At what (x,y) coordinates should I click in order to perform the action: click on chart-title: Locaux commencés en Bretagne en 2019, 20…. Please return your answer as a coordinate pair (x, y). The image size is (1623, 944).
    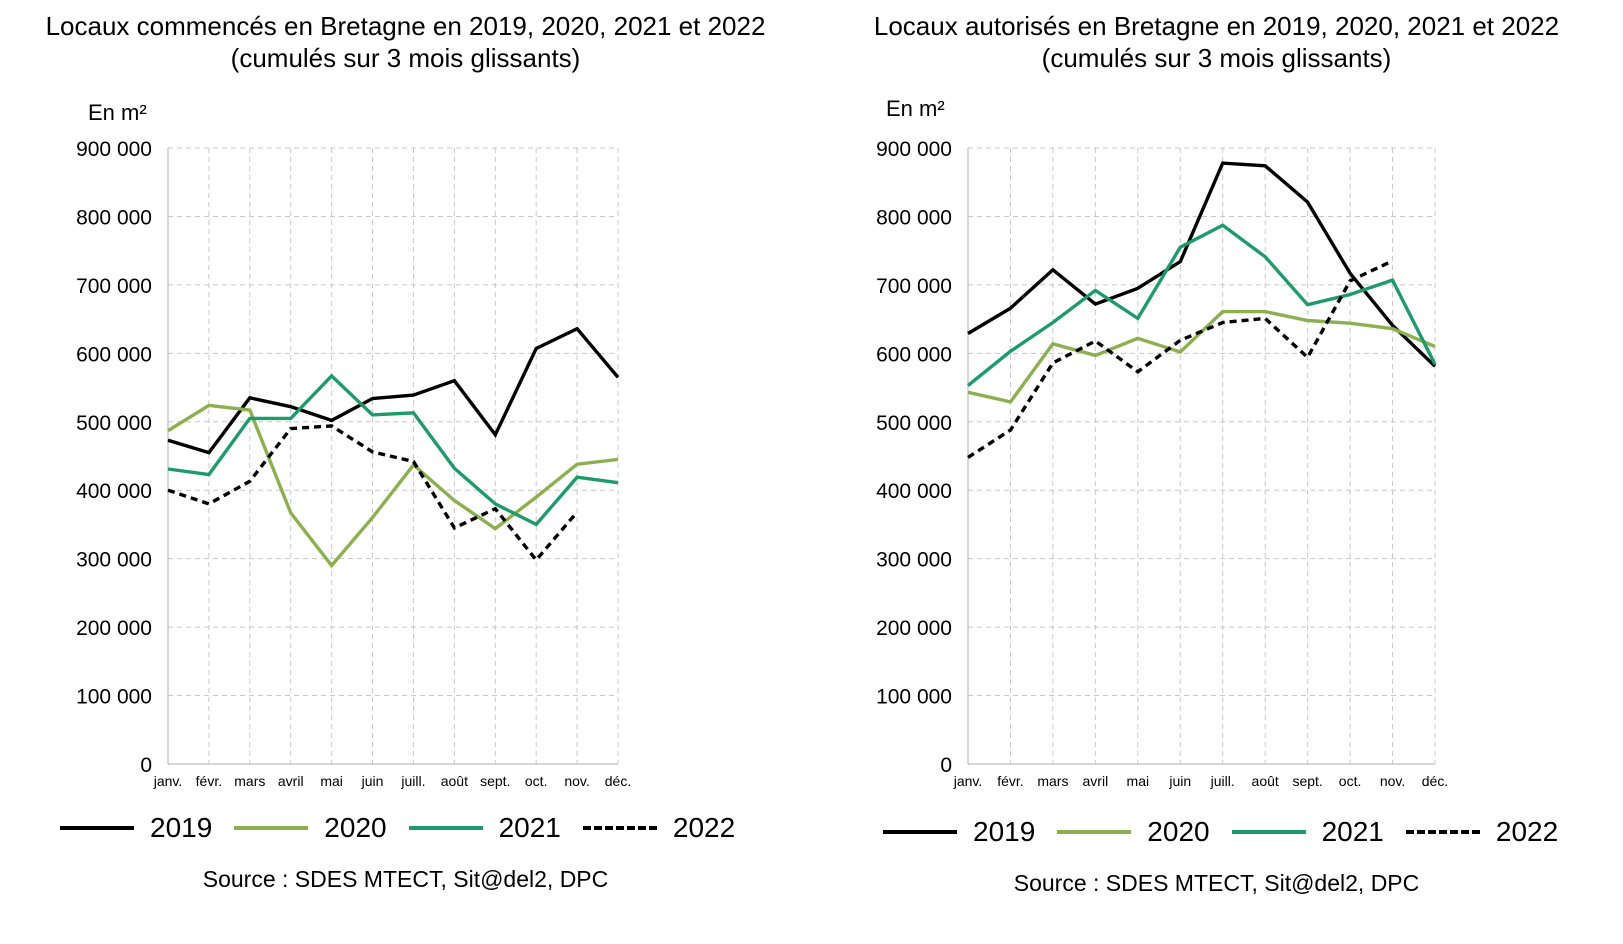
    Looking at the image, I should click on (405, 26).